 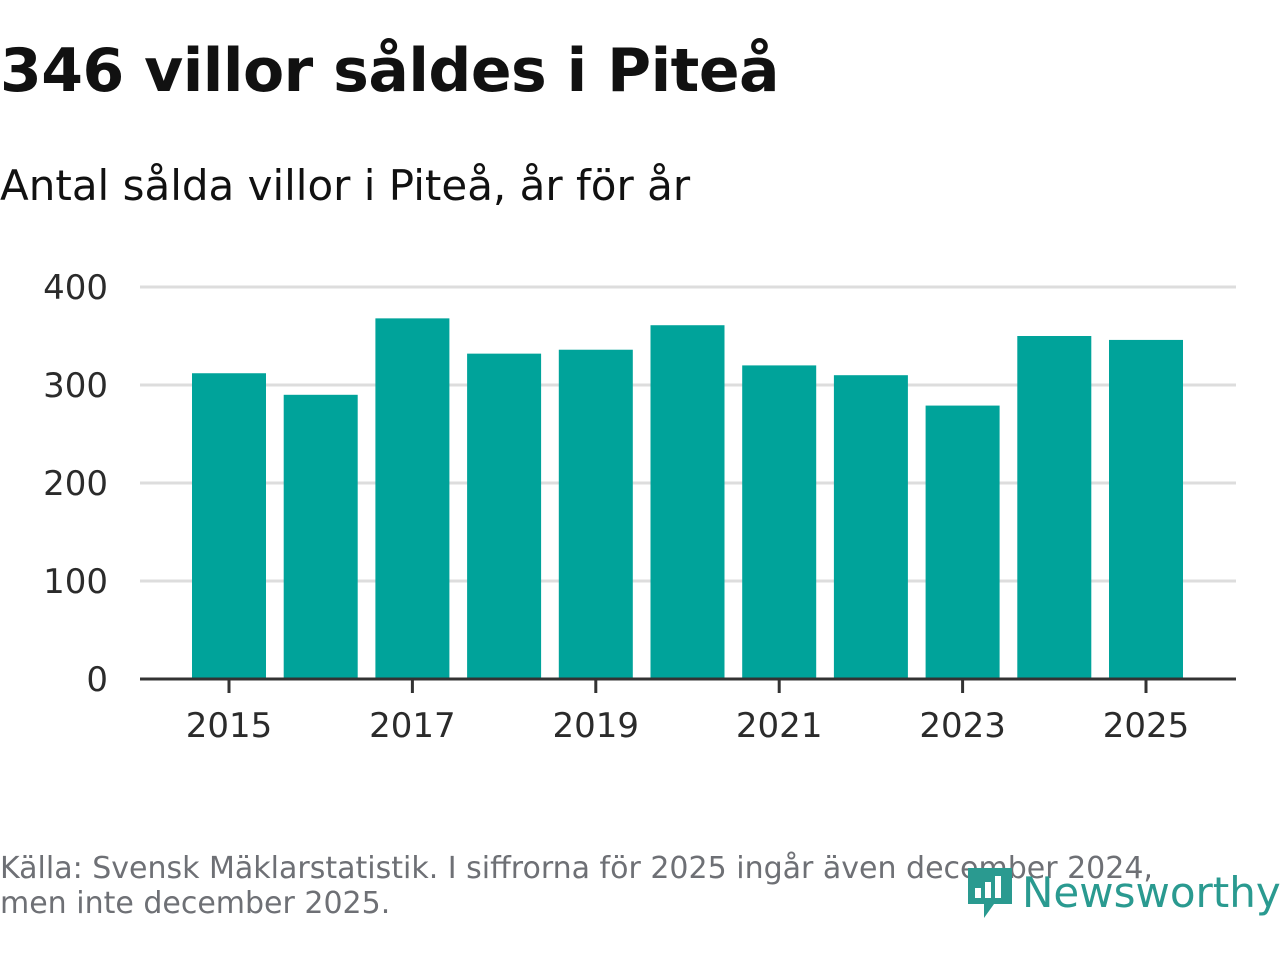 What do you see at coordinates (75, 288) in the screenshot?
I see `y-tick-label-400: 400` at bounding box center [75, 288].